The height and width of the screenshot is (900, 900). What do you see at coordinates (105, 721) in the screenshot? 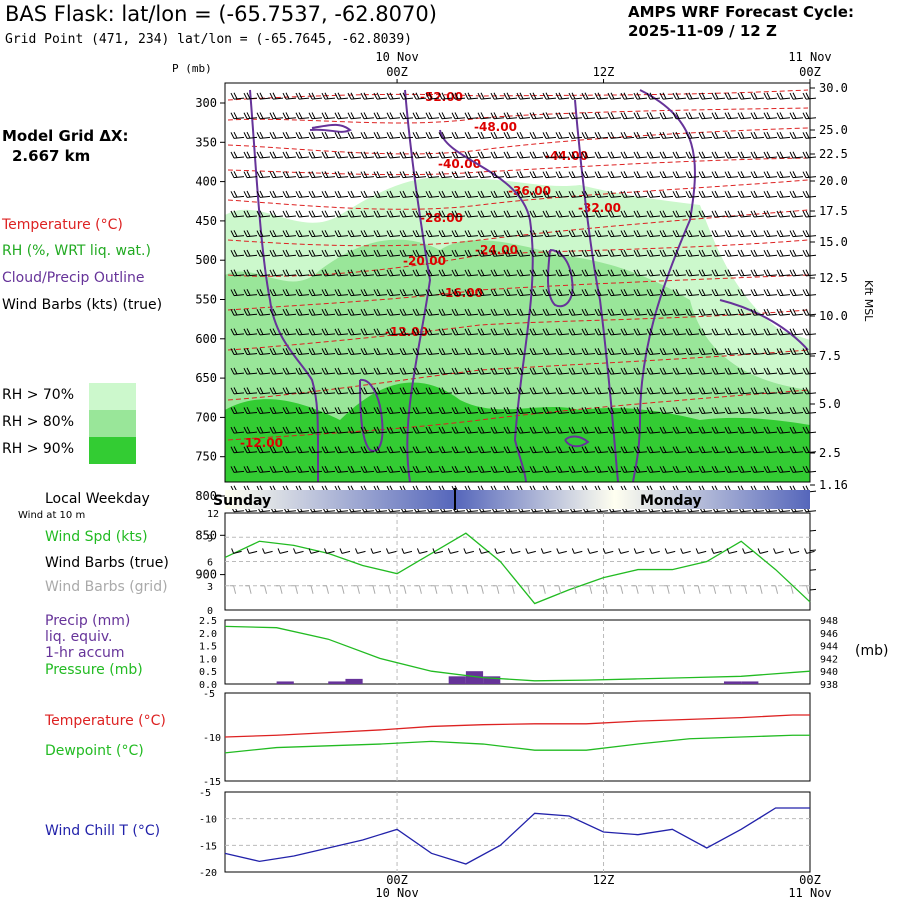
I see `temperature-label: Temperature (°C)` at bounding box center [105, 721].